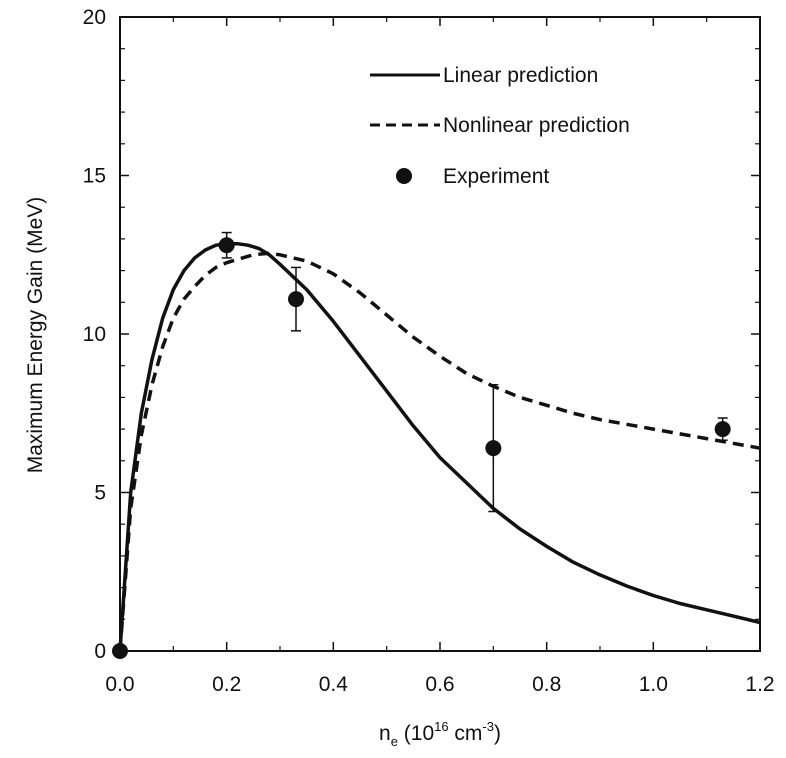 The height and width of the screenshot is (758, 786). I want to click on x-label-open: (10, so click(416, 733).